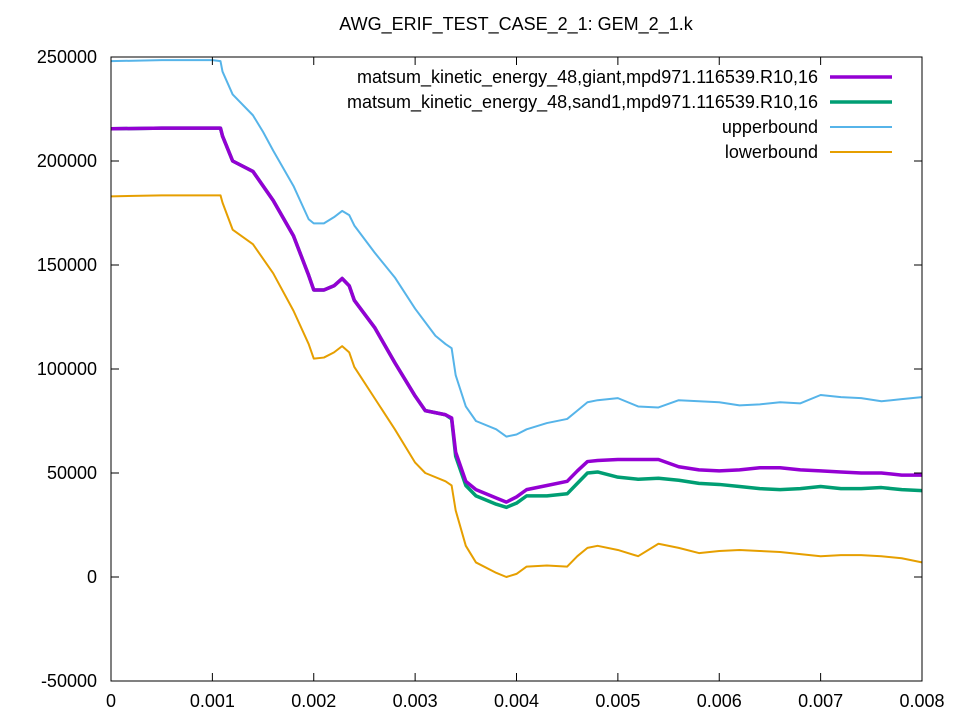  I want to click on x-tick-label: 0.002, so click(313, 701).